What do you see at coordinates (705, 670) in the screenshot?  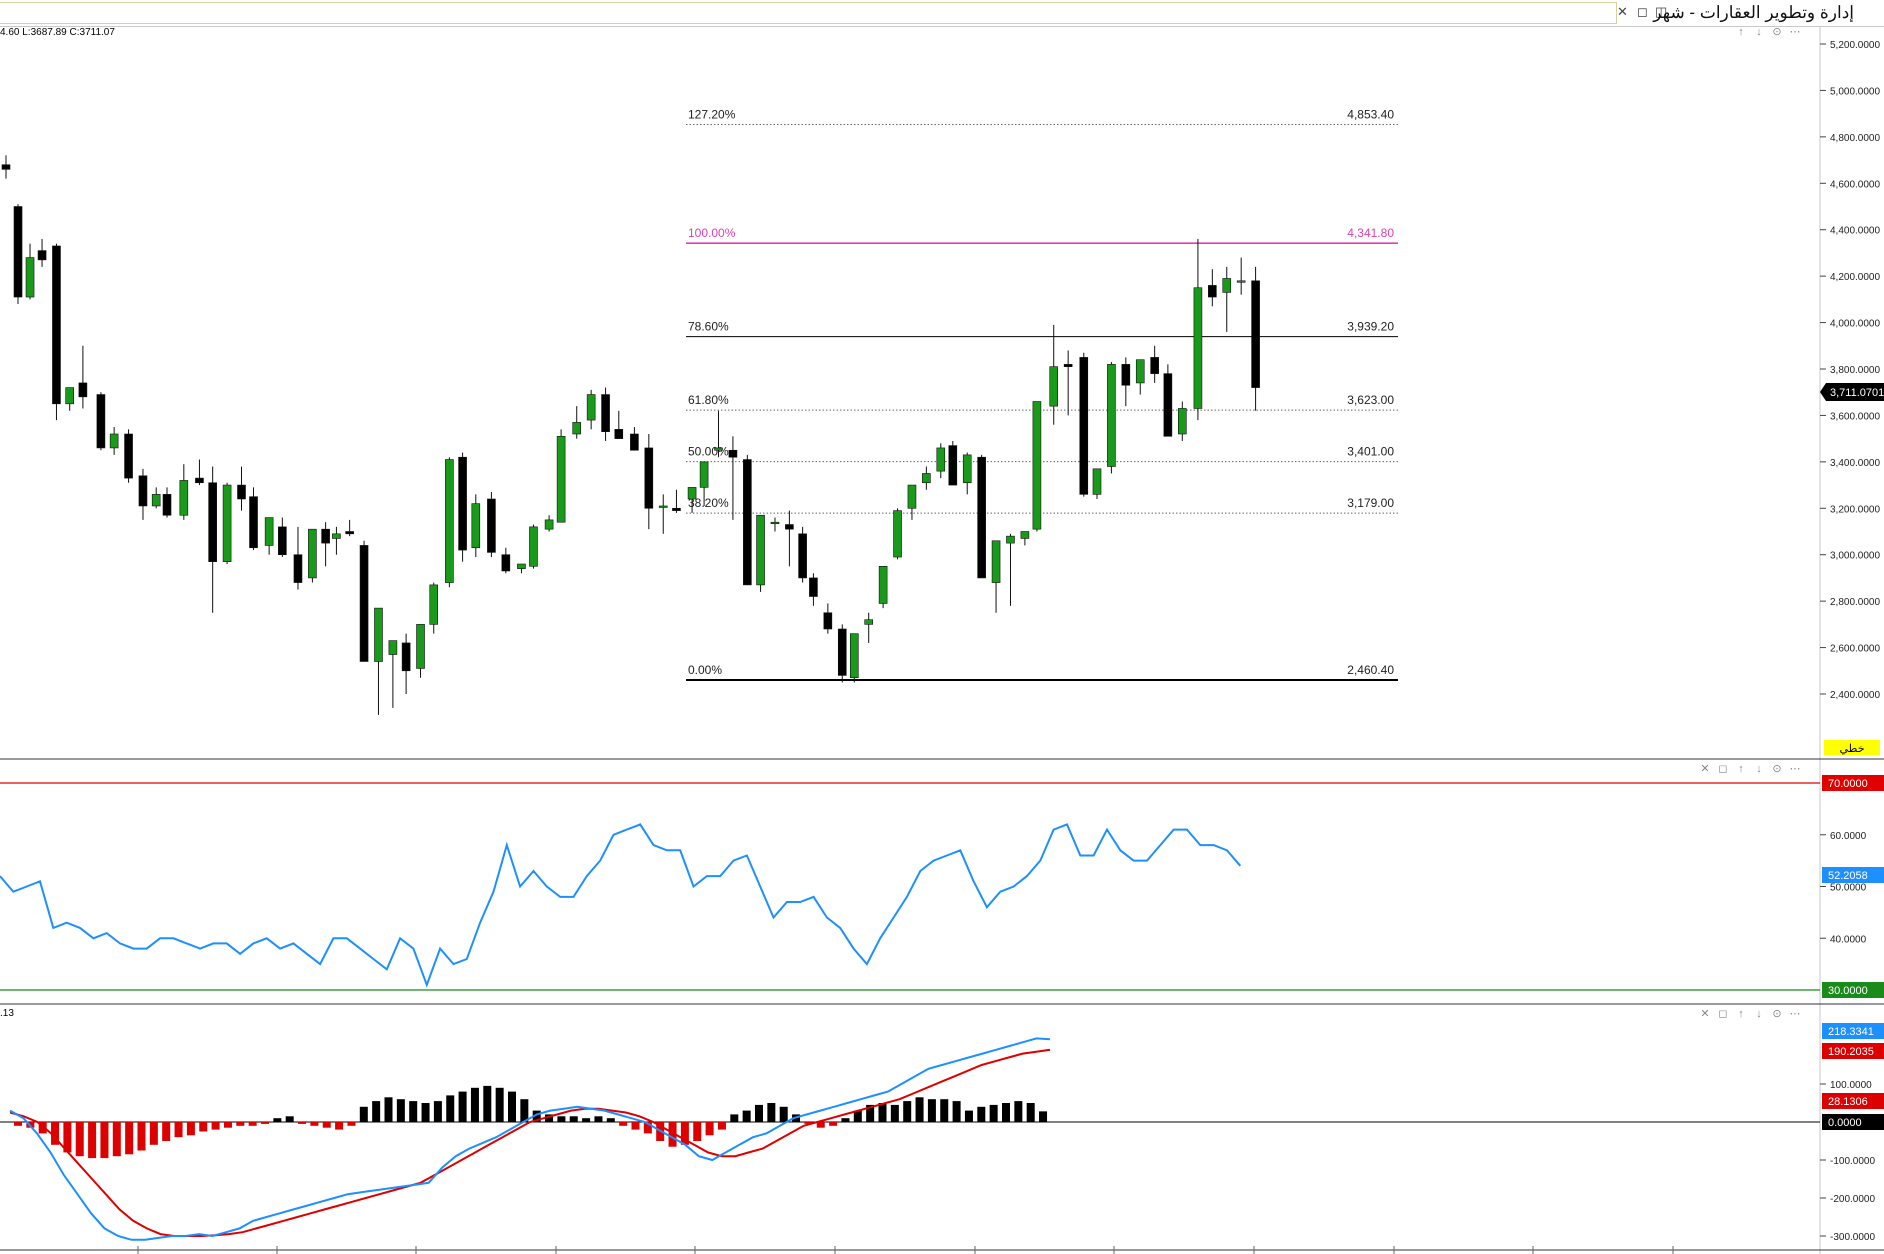 I see `fib-percent-6: 0.00%` at bounding box center [705, 670].